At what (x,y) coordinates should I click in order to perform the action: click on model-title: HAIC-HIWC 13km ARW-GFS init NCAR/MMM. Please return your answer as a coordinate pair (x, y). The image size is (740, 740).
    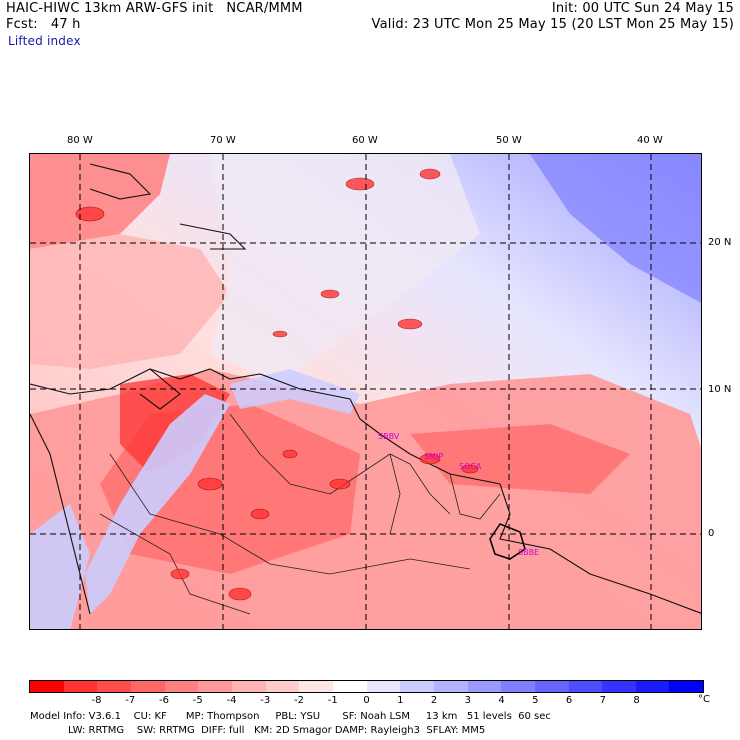
    Looking at the image, I should click on (154, 8).